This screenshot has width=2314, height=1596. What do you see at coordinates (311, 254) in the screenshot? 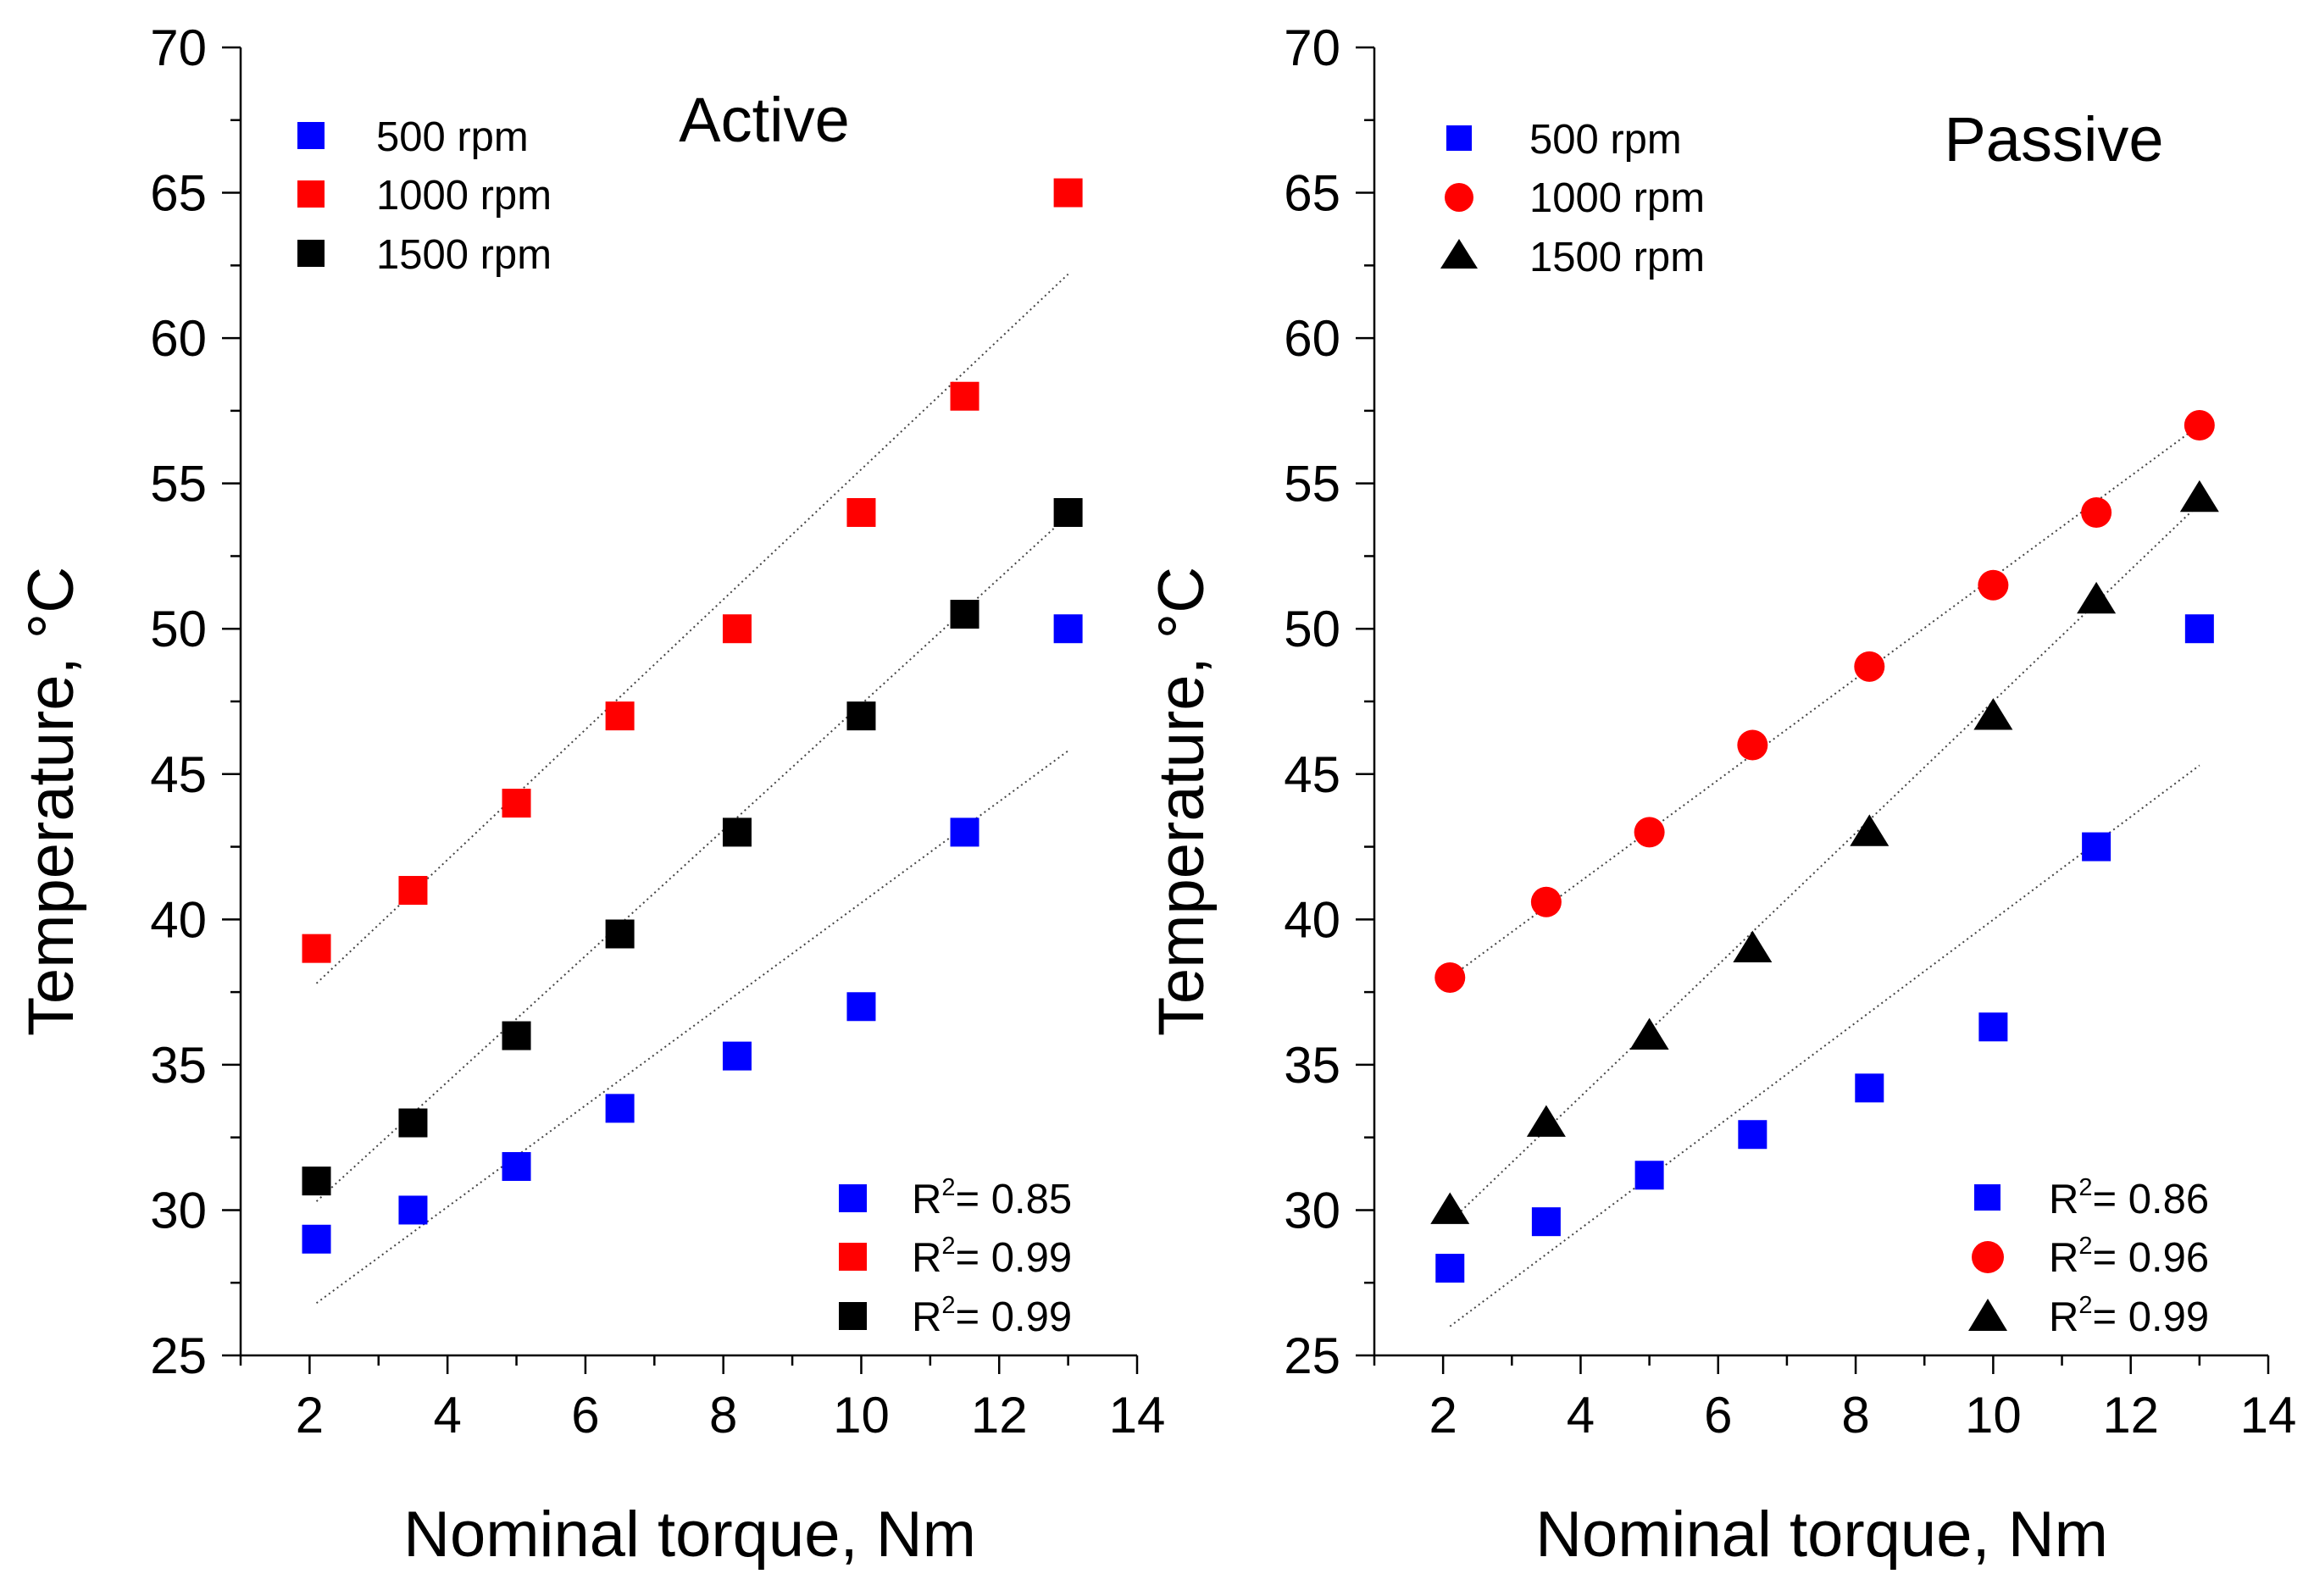
I see `legend-marker-1500-rpm` at bounding box center [311, 254].